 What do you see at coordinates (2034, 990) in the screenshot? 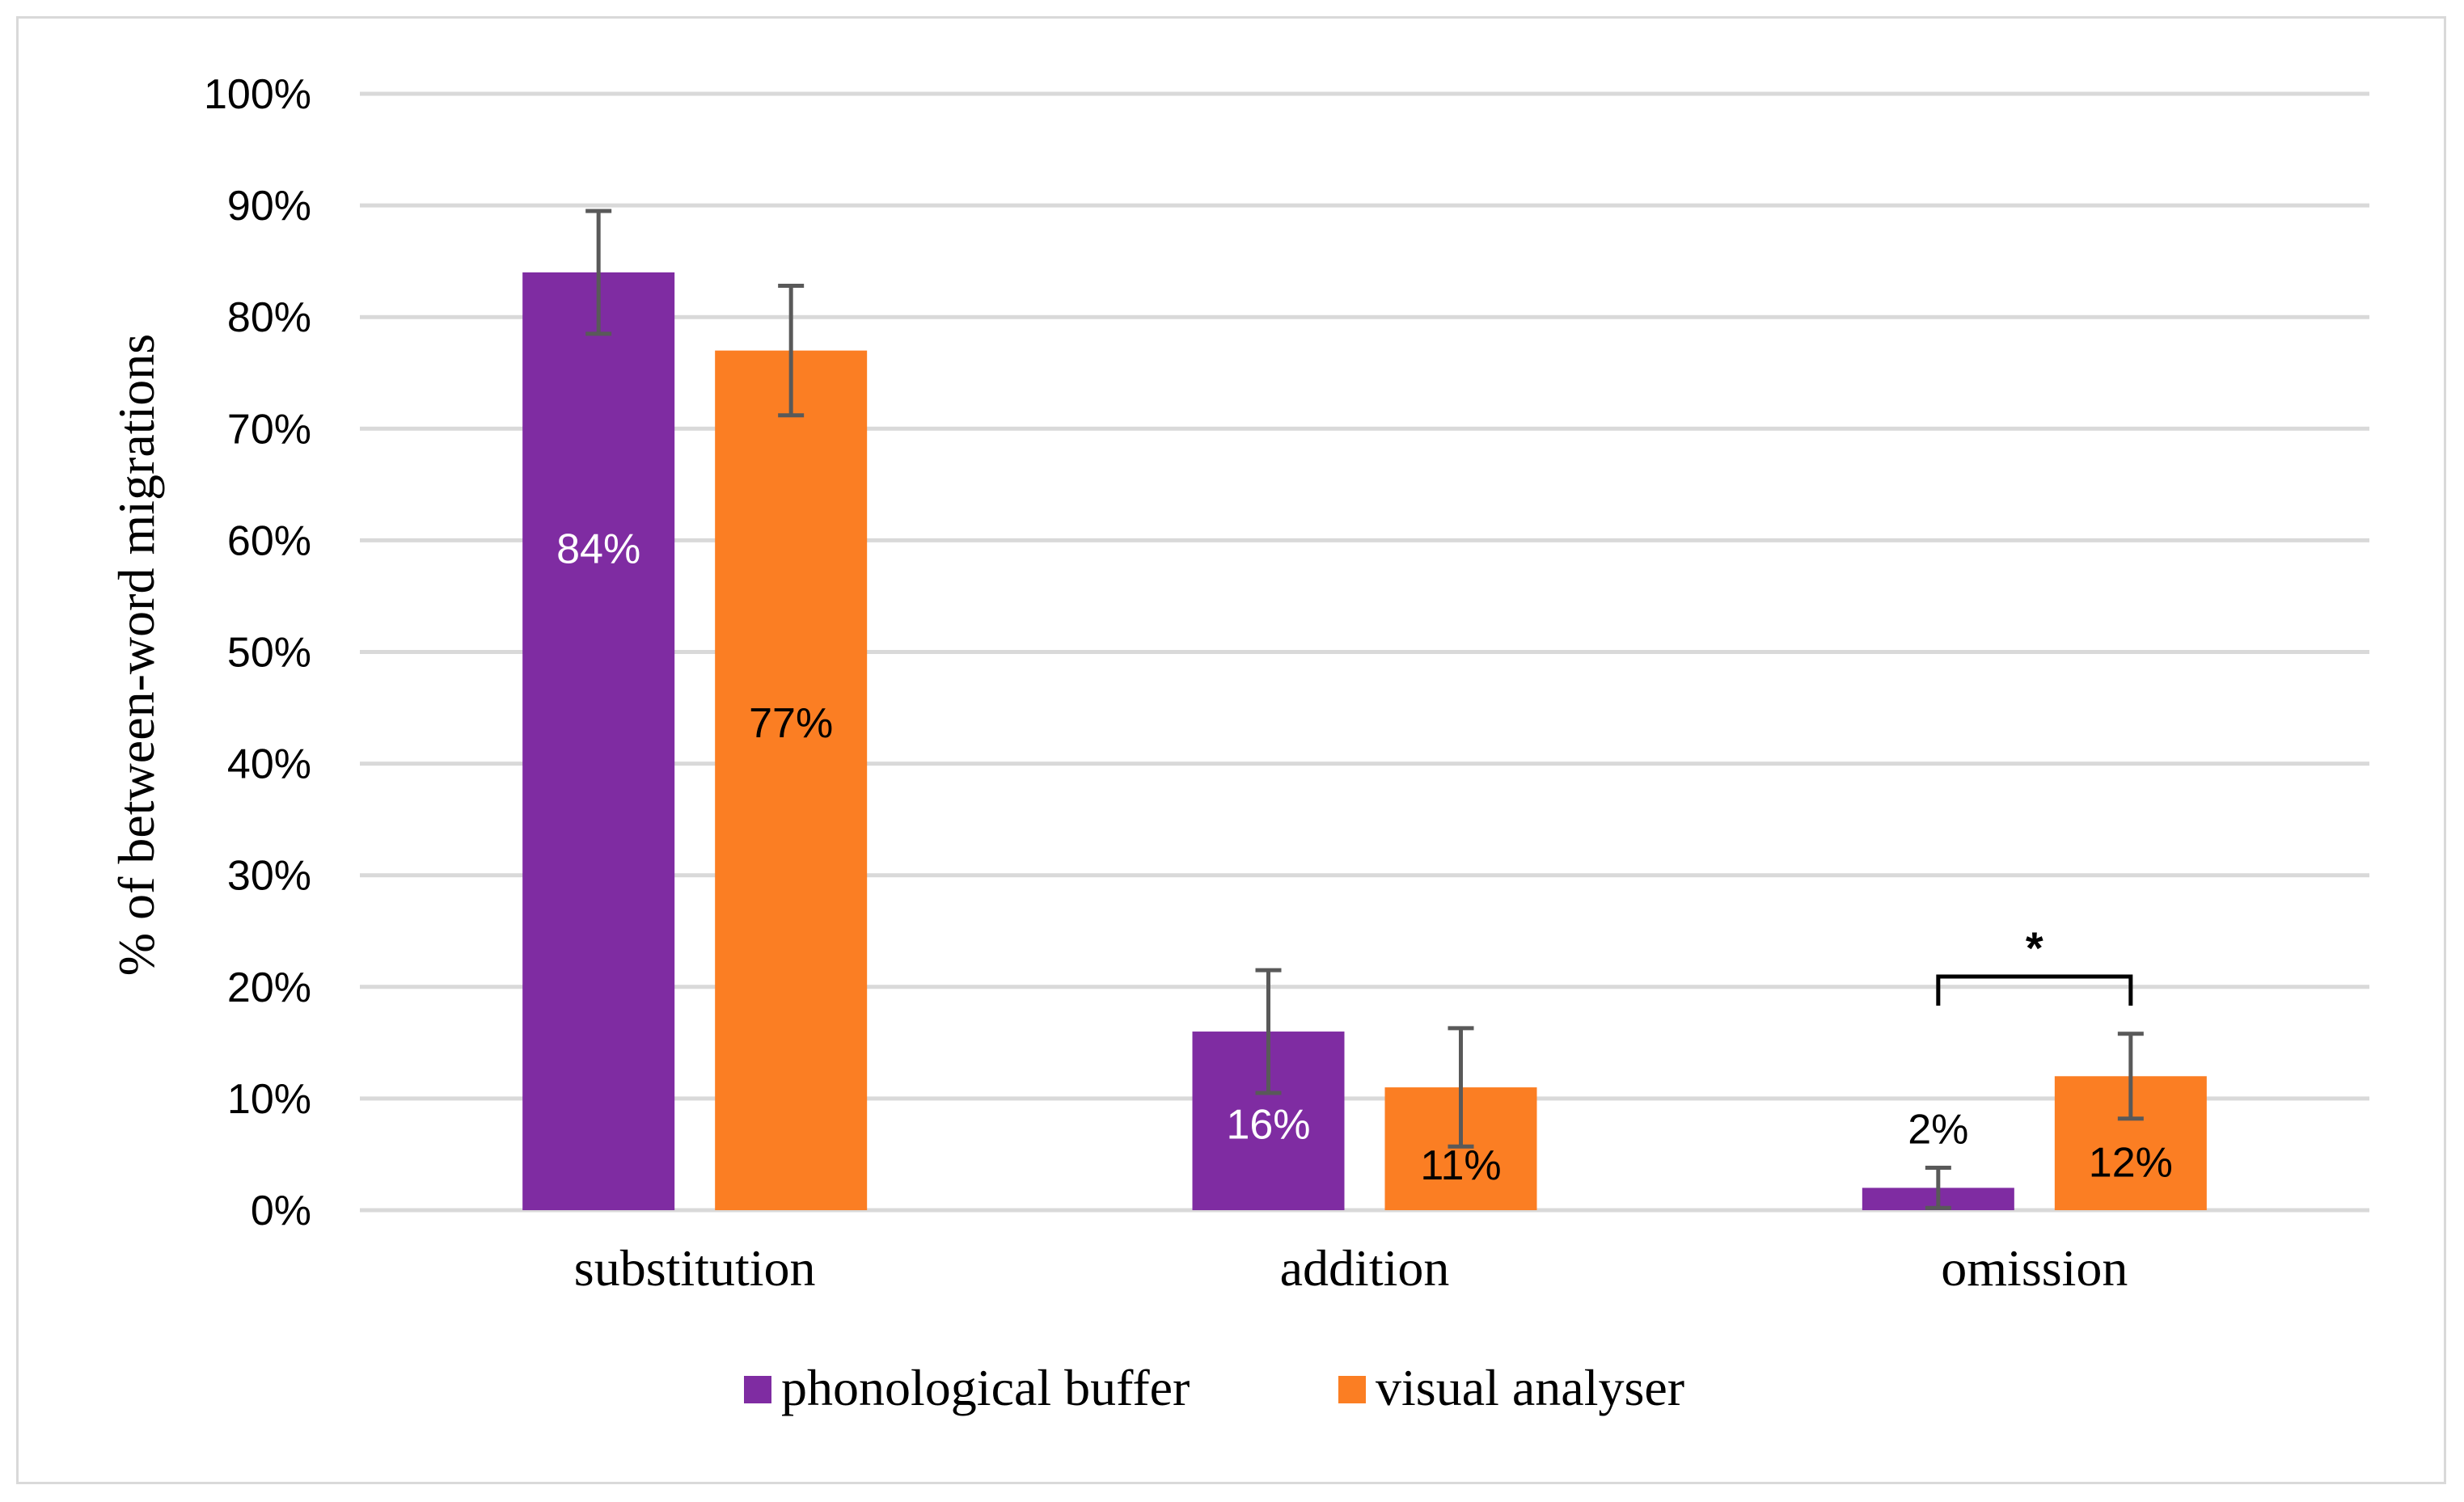
I see `significance-line` at bounding box center [2034, 990].